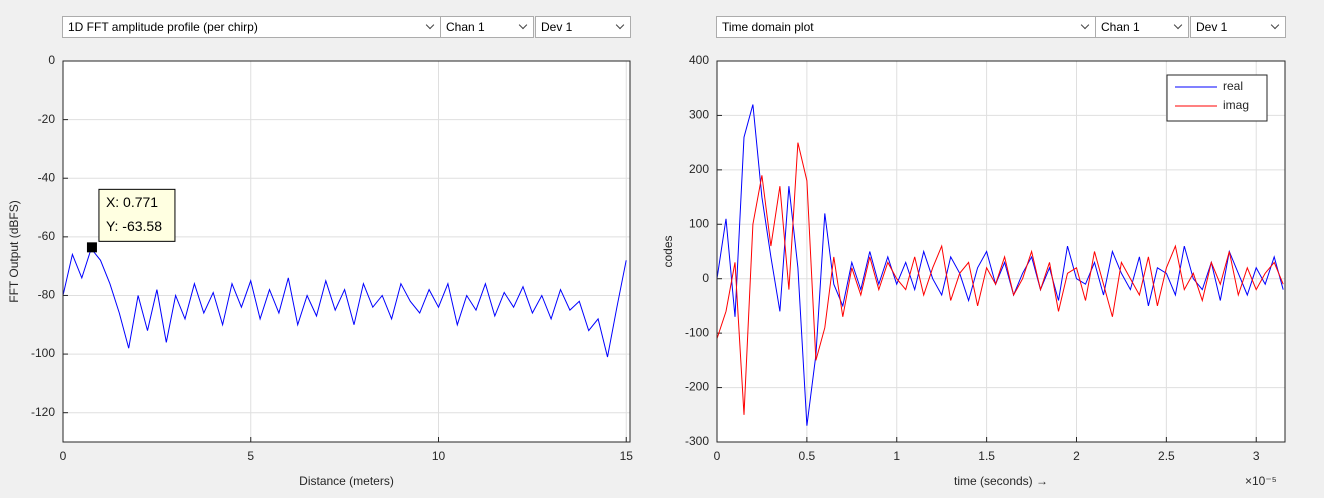 Image resolution: width=1324 pixels, height=498 pixels. What do you see at coordinates (1217, 98) in the screenshot?
I see `legend-box` at bounding box center [1217, 98].